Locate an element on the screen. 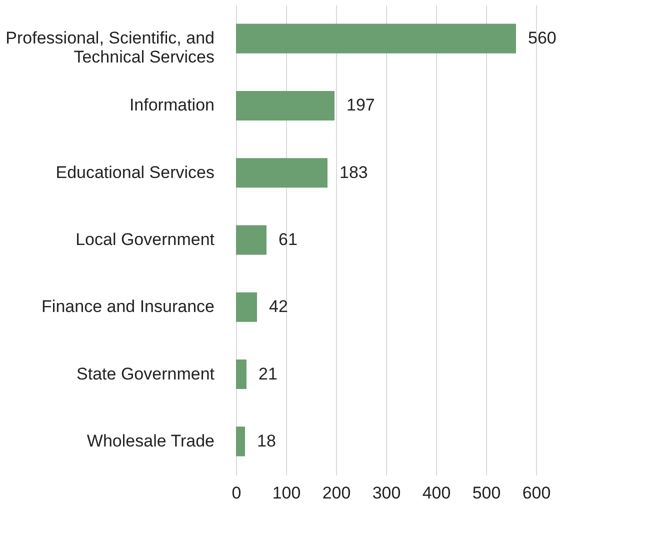 This screenshot has height=554, width=662. y-tick-label: Local Government is located at coordinates (145, 239).